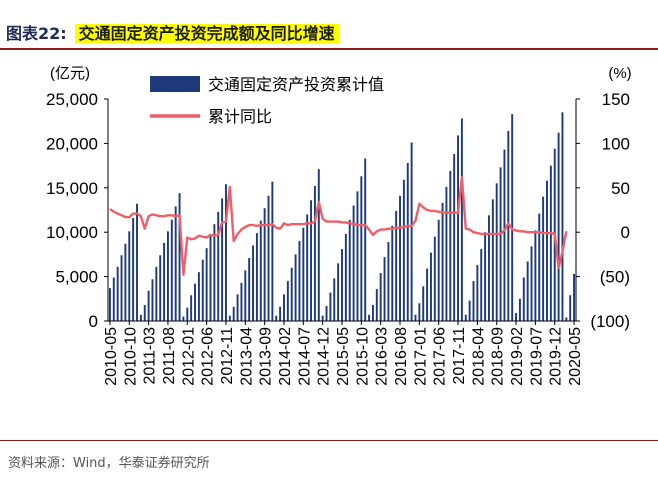  I want to click on x-tick-label: 2015-10, so click(362, 356).